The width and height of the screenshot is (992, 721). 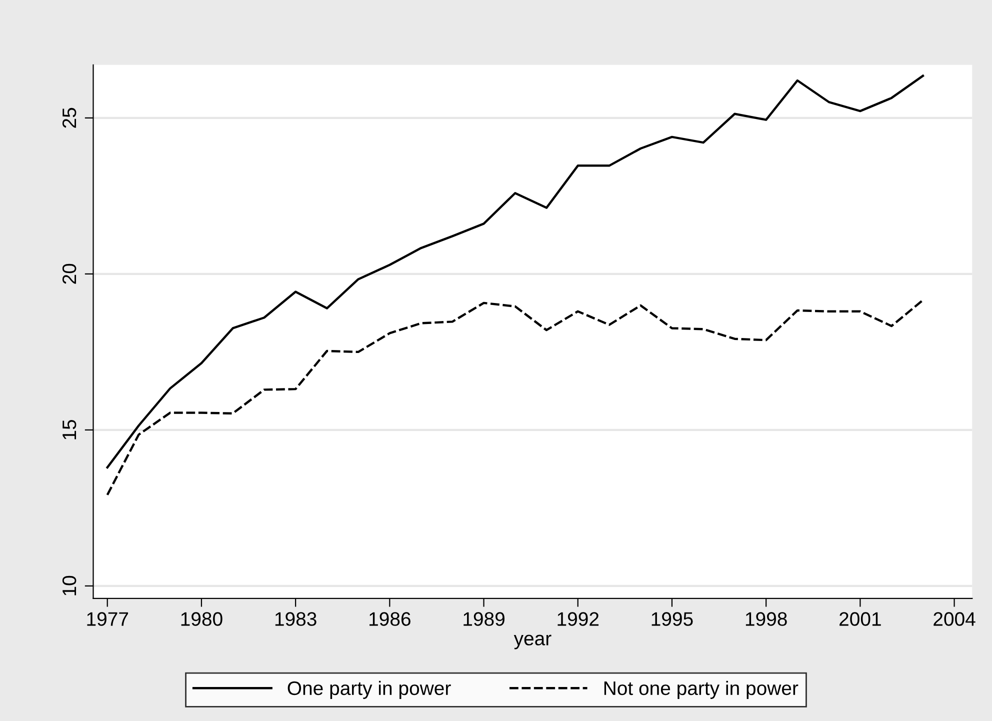 I want to click on x-tick-label: 1980, so click(x=201, y=619).